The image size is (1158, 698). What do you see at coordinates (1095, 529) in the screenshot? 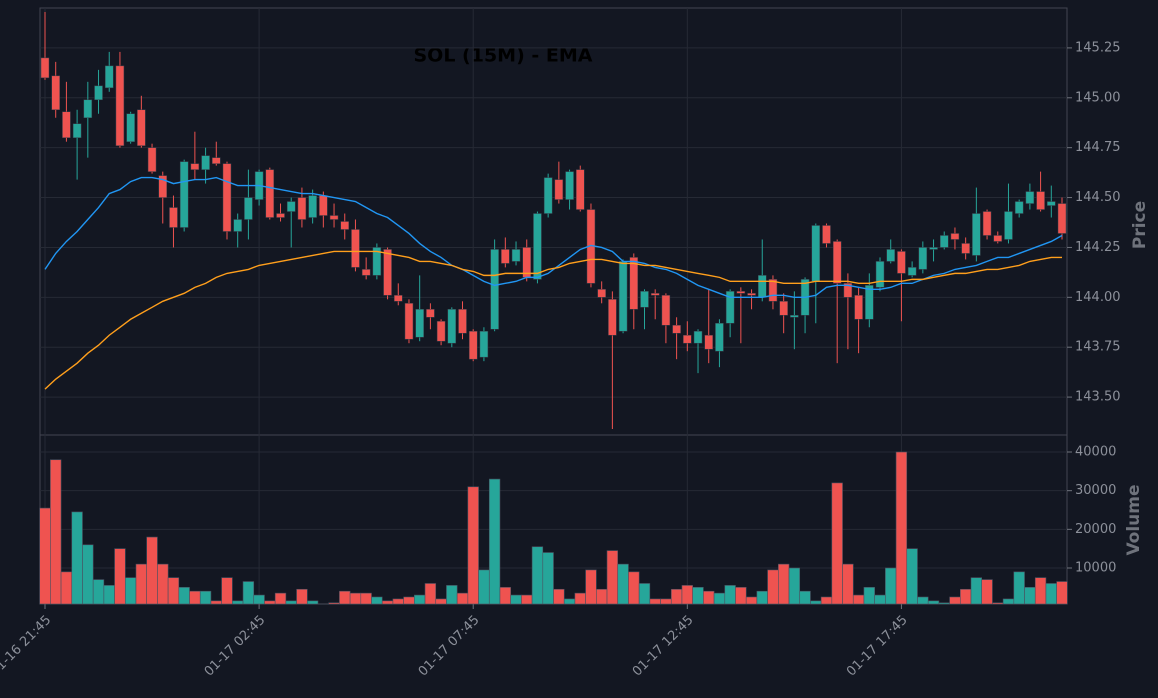
I see `volume-tick-label: 20000` at bounding box center [1095, 529].